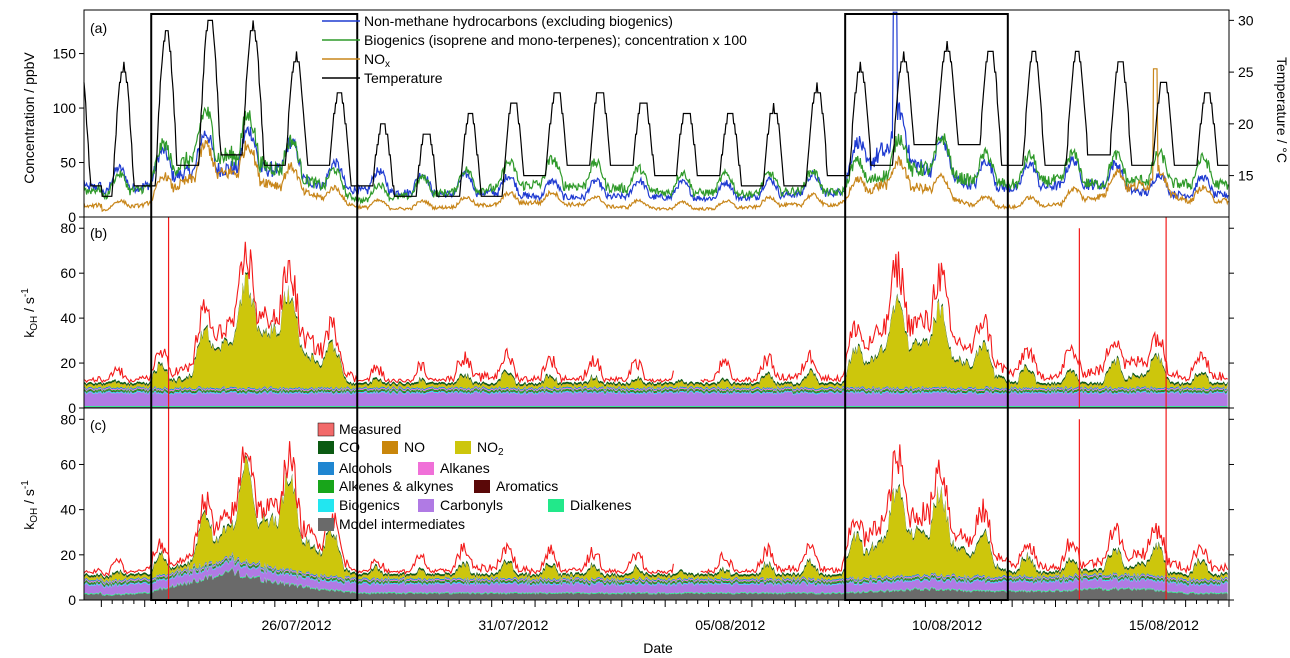 This screenshot has height=658, width=1290. I want to click on legend-swatch-model, so click(326, 524).